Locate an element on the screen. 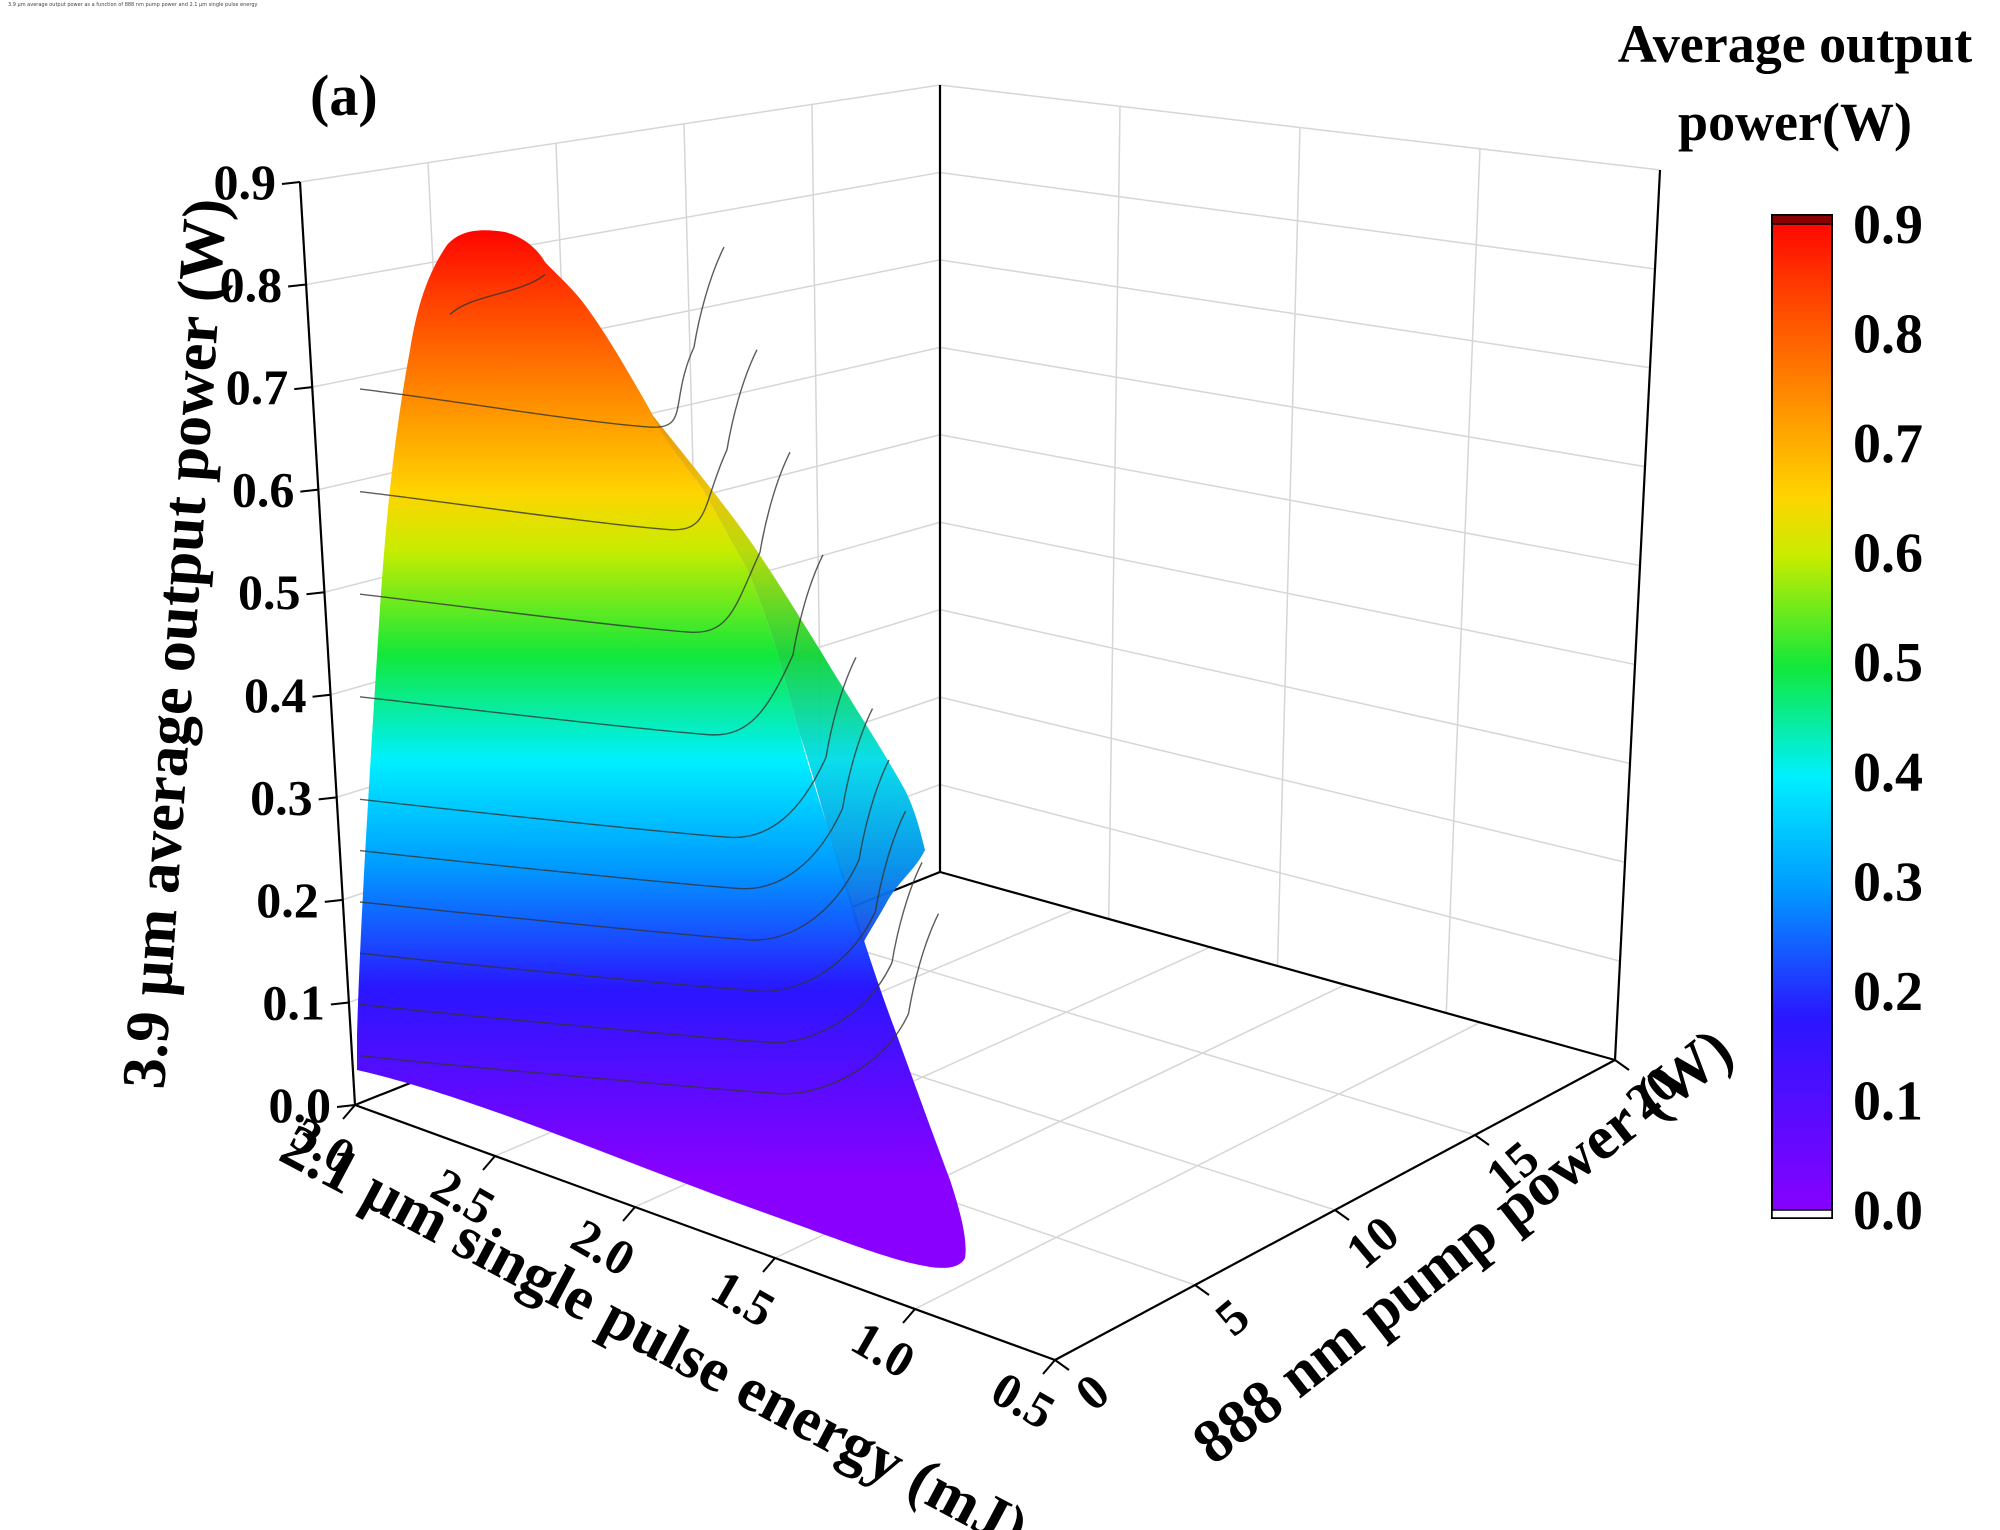 This screenshot has width=2000, height=1530. colorbar-tick-label: 0.6 is located at coordinates (1888, 554).